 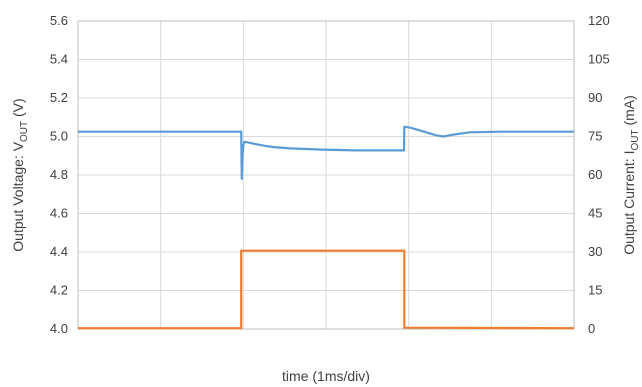 What do you see at coordinates (326, 376) in the screenshot?
I see `x-axis-title: time (1ms/div)` at bounding box center [326, 376].